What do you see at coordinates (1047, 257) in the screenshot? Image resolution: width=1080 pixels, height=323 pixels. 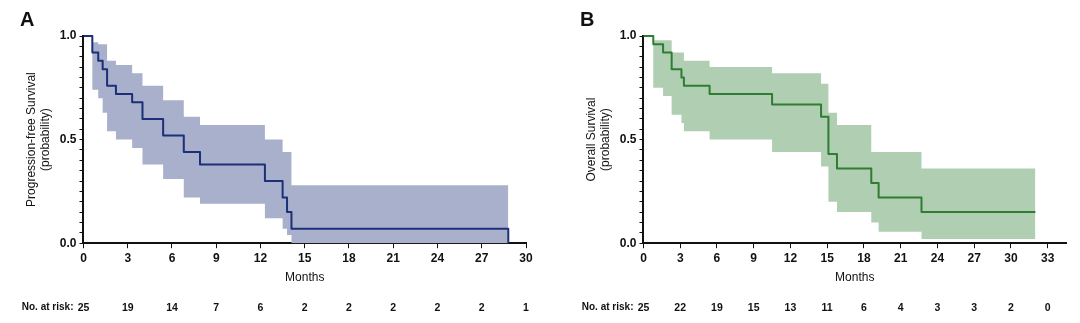 I see `x-tick-label: 33` at bounding box center [1047, 257].